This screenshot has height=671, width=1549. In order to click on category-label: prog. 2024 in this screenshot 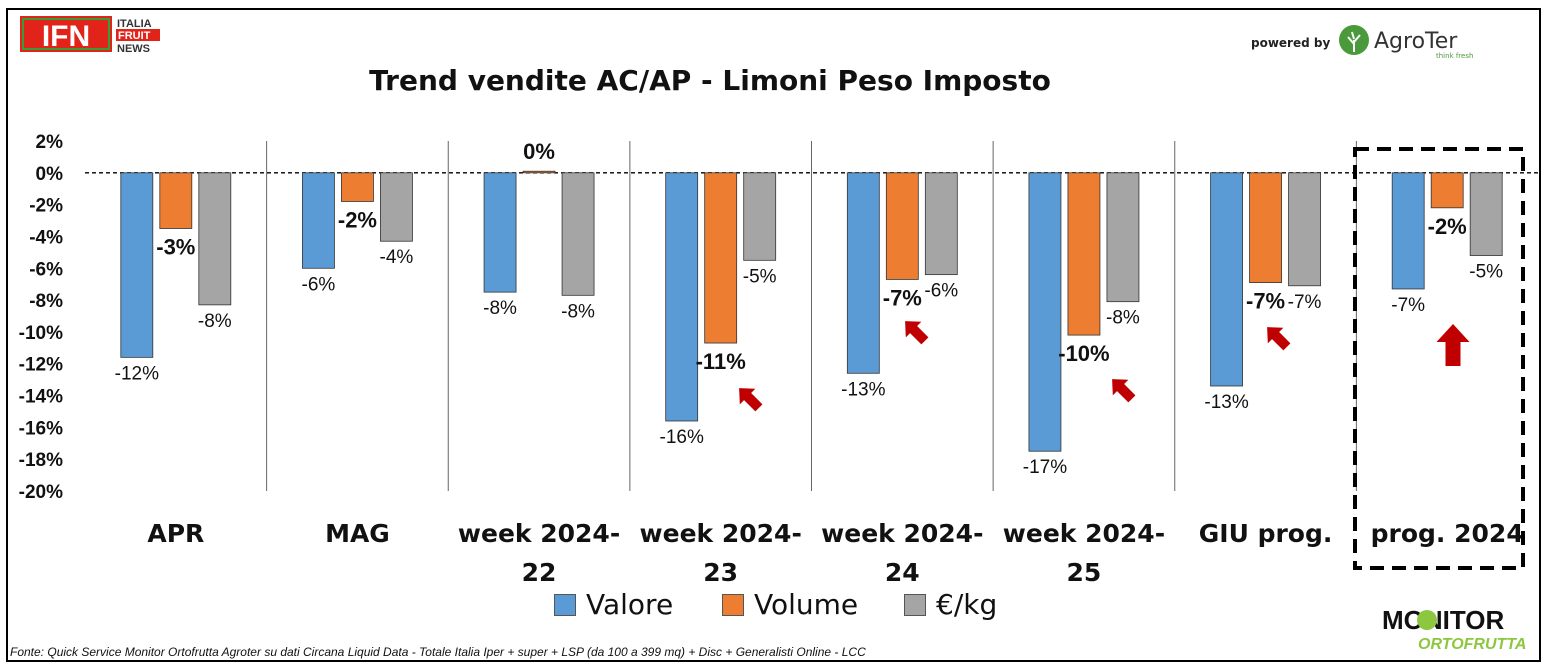, I will do `click(1447, 533)`.